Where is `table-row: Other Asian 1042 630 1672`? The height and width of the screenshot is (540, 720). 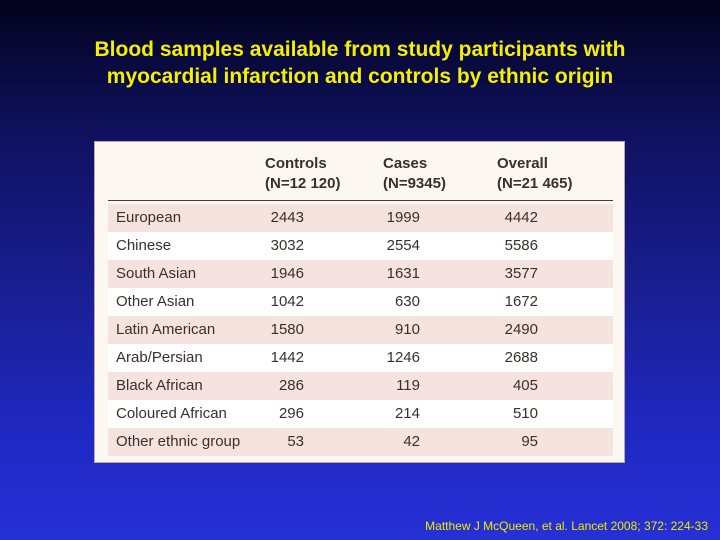 table-row: Other Asian 1042 630 1672 is located at coordinates (360, 302).